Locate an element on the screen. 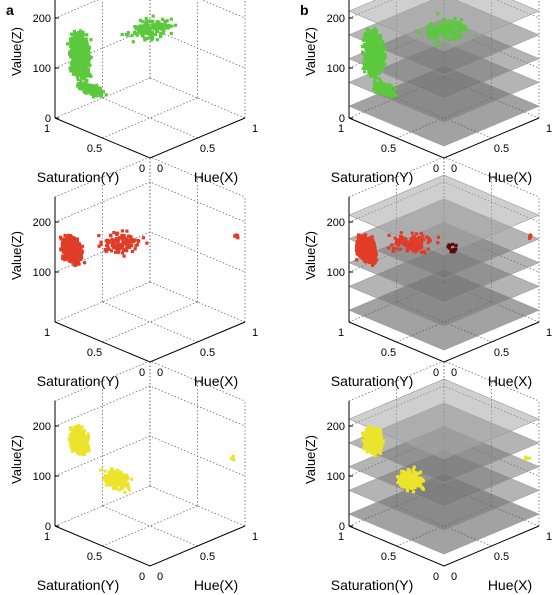  y-axis-label: Saturation(Y) is located at coordinates (78, 381).